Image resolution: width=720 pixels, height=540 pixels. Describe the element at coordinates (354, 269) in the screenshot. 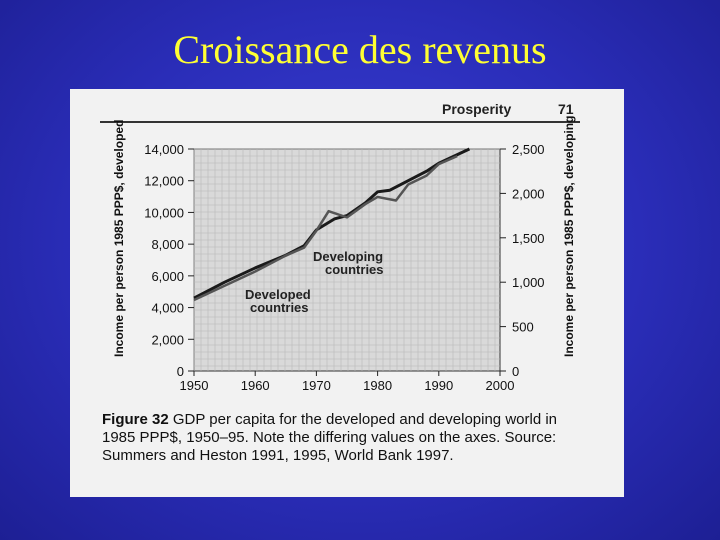

I see `developing-countries-label-line2: countries` at that location.